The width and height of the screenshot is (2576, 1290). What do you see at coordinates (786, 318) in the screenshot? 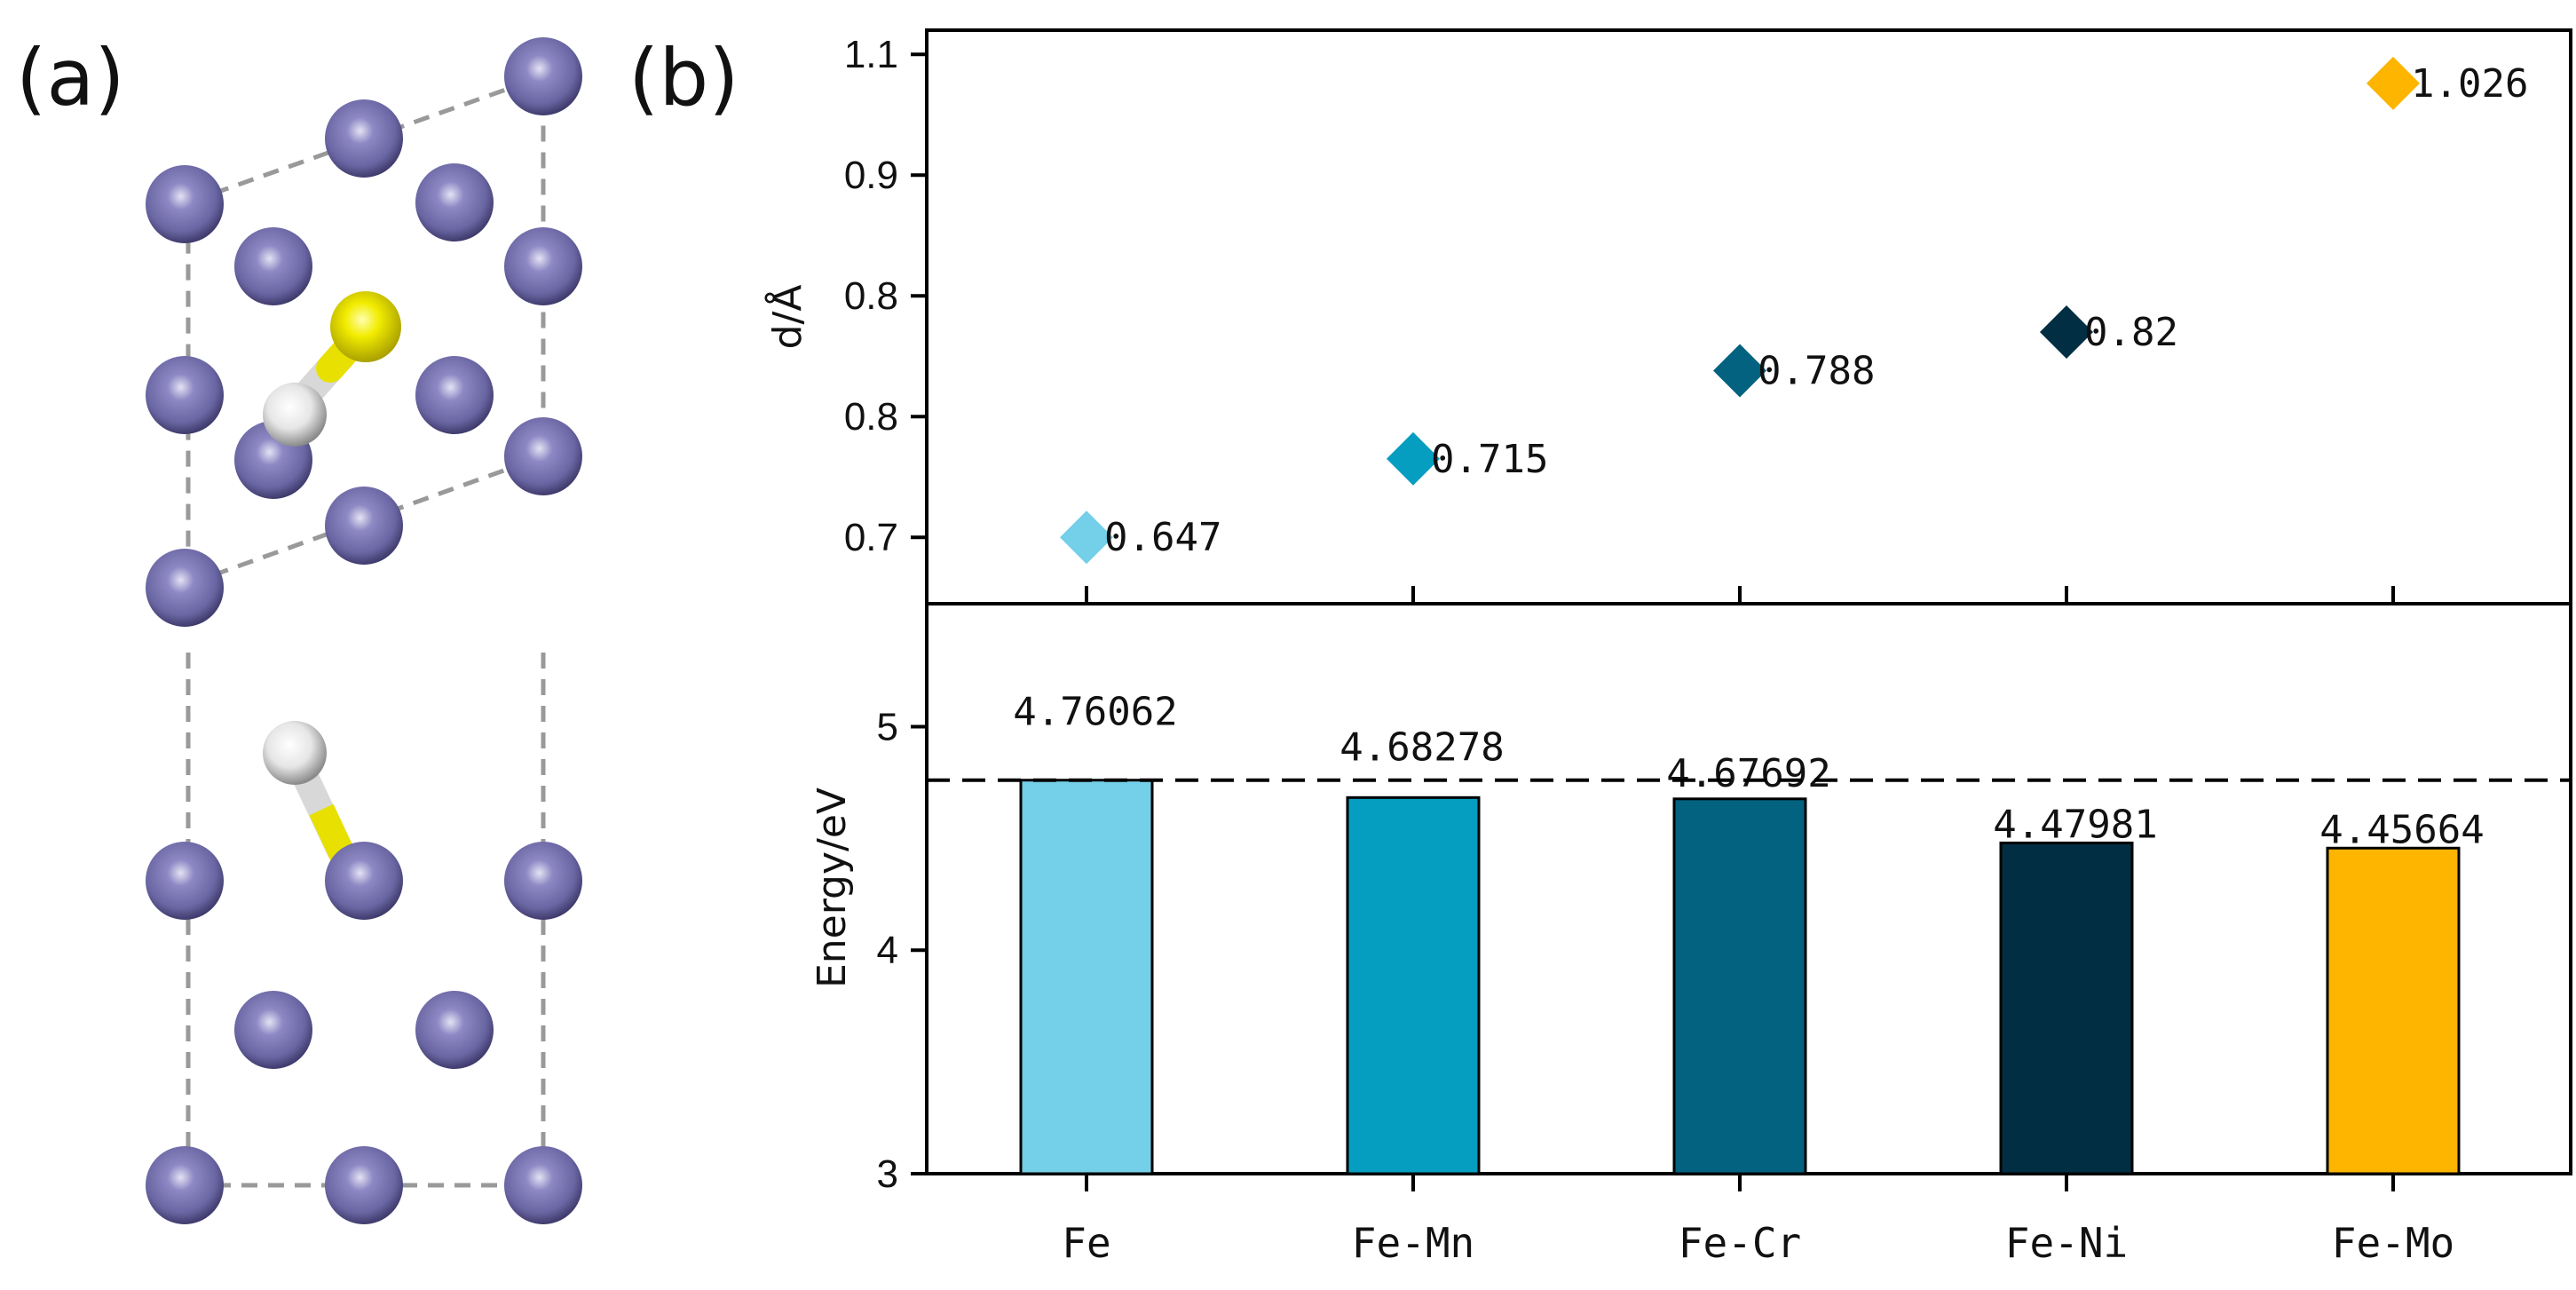
I see `scatter-y-axis-title: d/Å` at bounding box center [786, 318].